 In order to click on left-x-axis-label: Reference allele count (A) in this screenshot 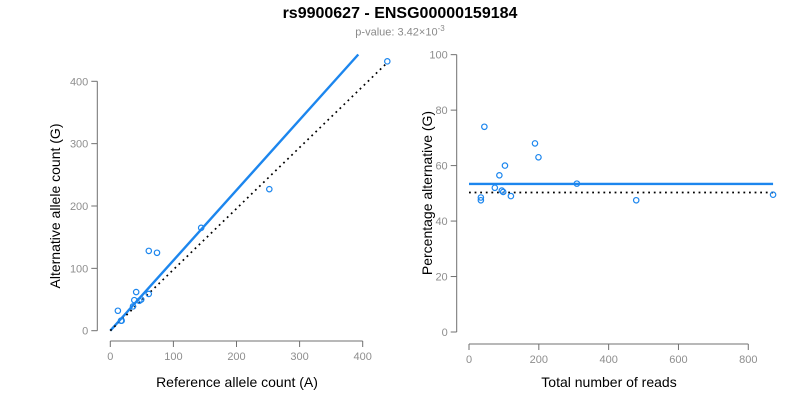, I will do `click(237, 382)`.